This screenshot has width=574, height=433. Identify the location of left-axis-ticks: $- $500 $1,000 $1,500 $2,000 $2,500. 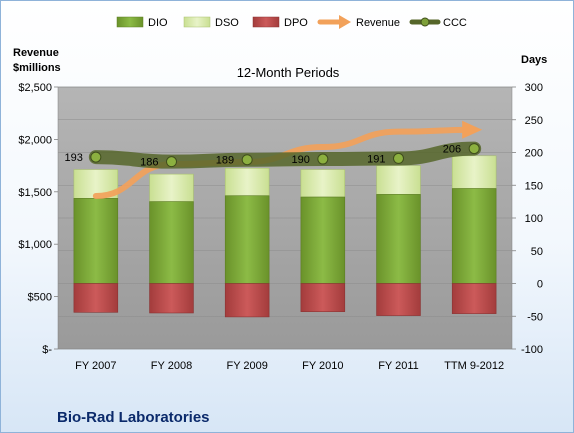
(38, 219).